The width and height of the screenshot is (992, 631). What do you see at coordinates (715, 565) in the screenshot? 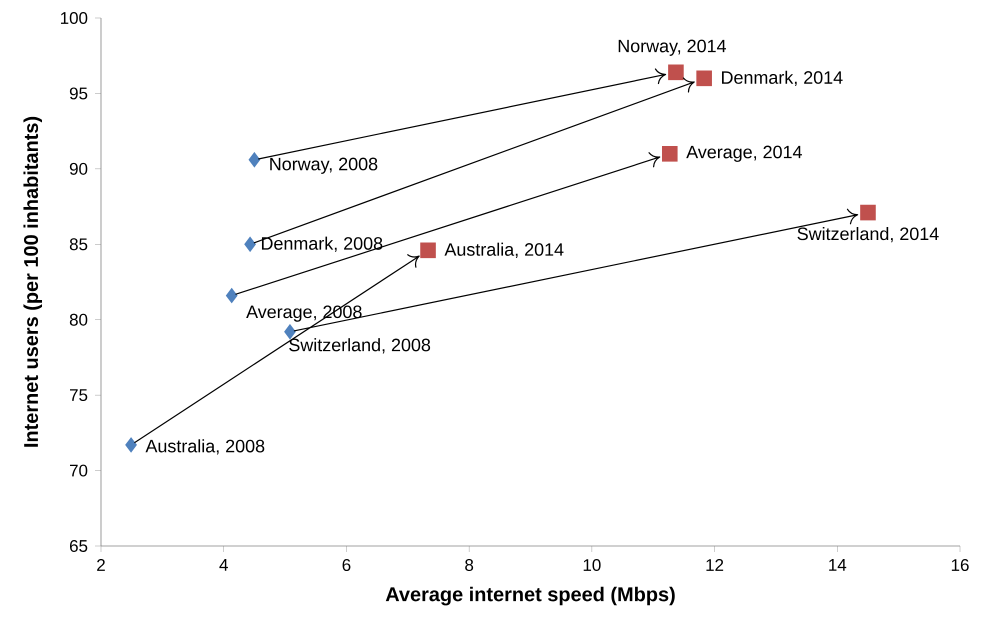
I see `x-tick-label: 12` at bounding box center [715, 565].